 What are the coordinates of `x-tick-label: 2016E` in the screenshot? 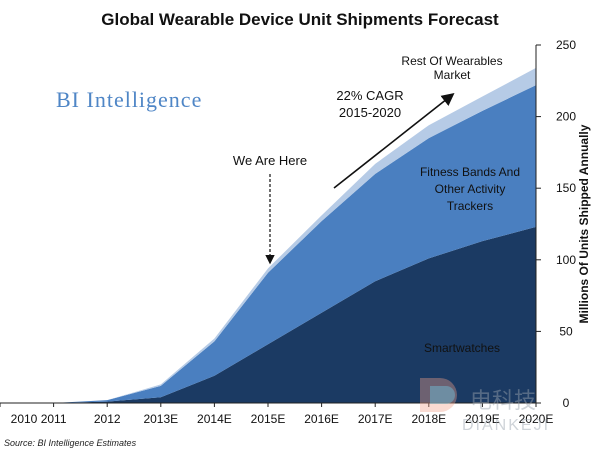 It's located at (321, 419).